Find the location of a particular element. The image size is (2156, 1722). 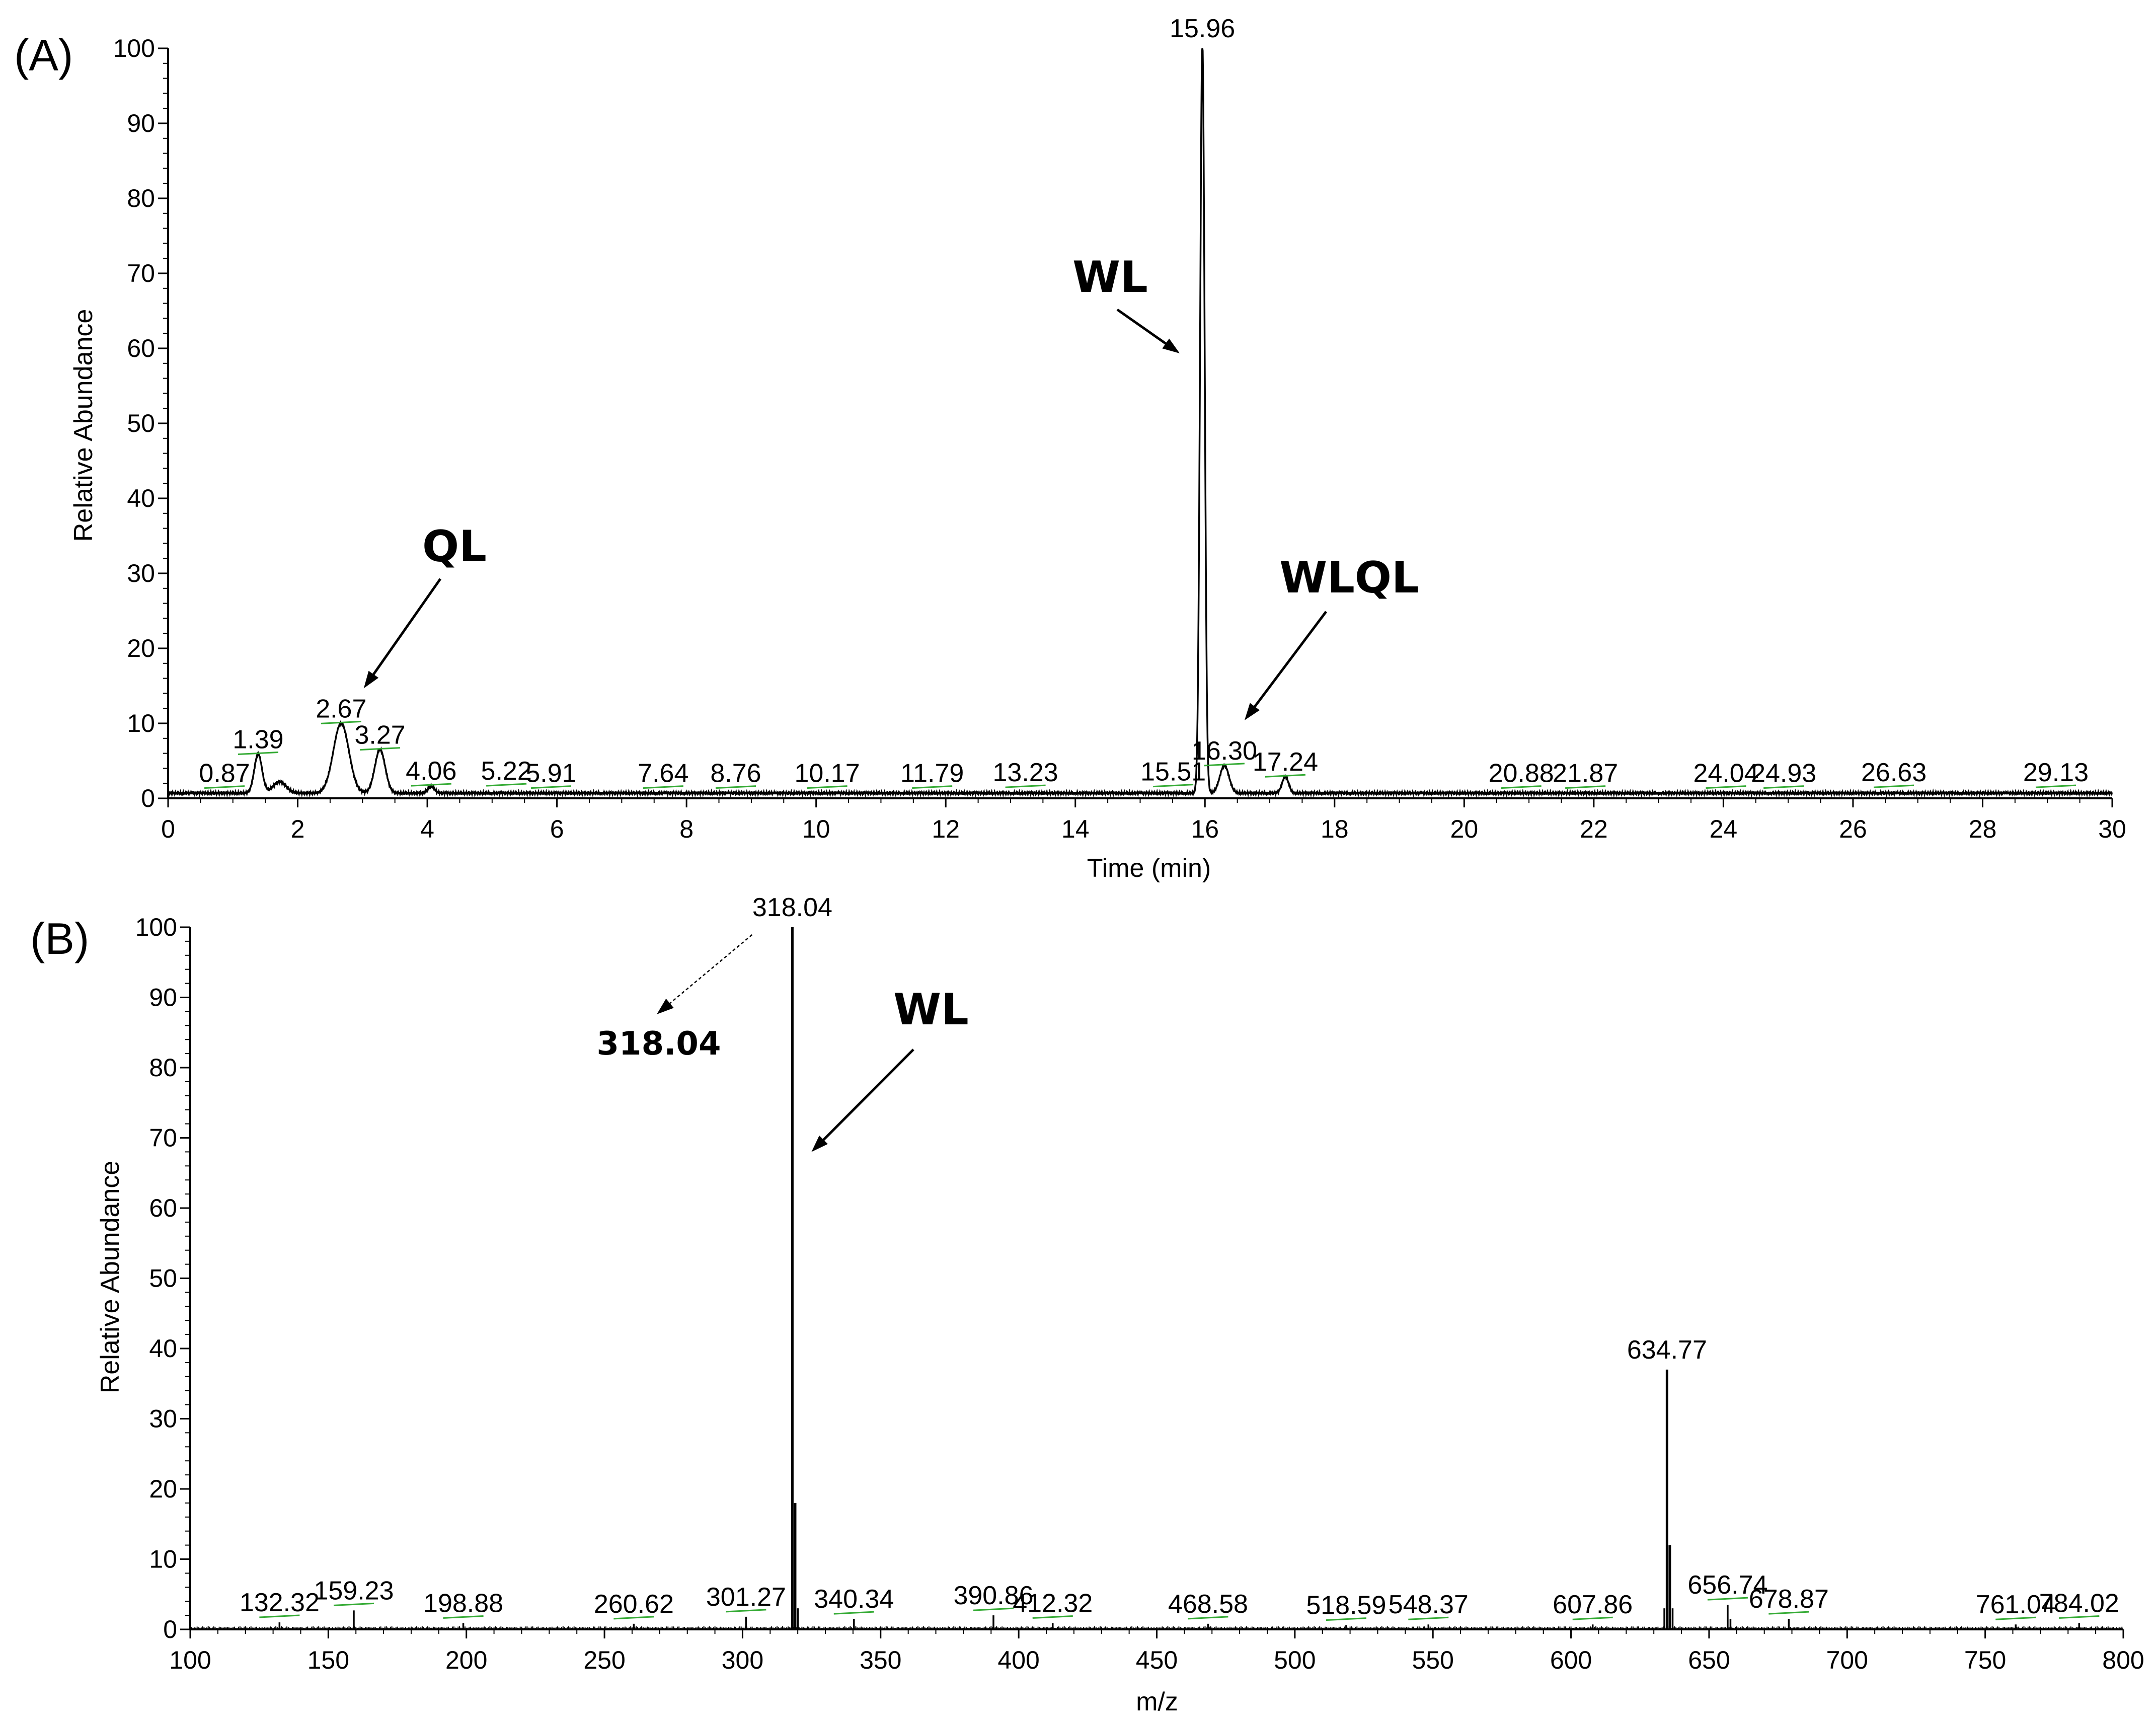

chart_data-0-y-tick-label: 80 is located at coordinates (141, 198).